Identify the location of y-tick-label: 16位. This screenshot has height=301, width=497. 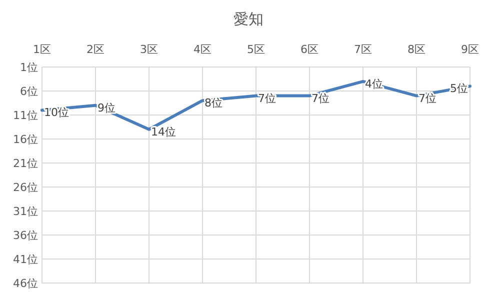
(25, 139).